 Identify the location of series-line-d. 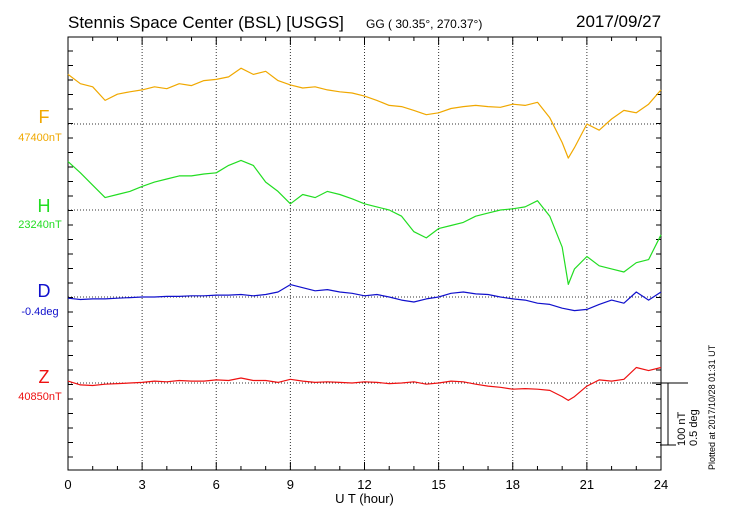
(364, 298).